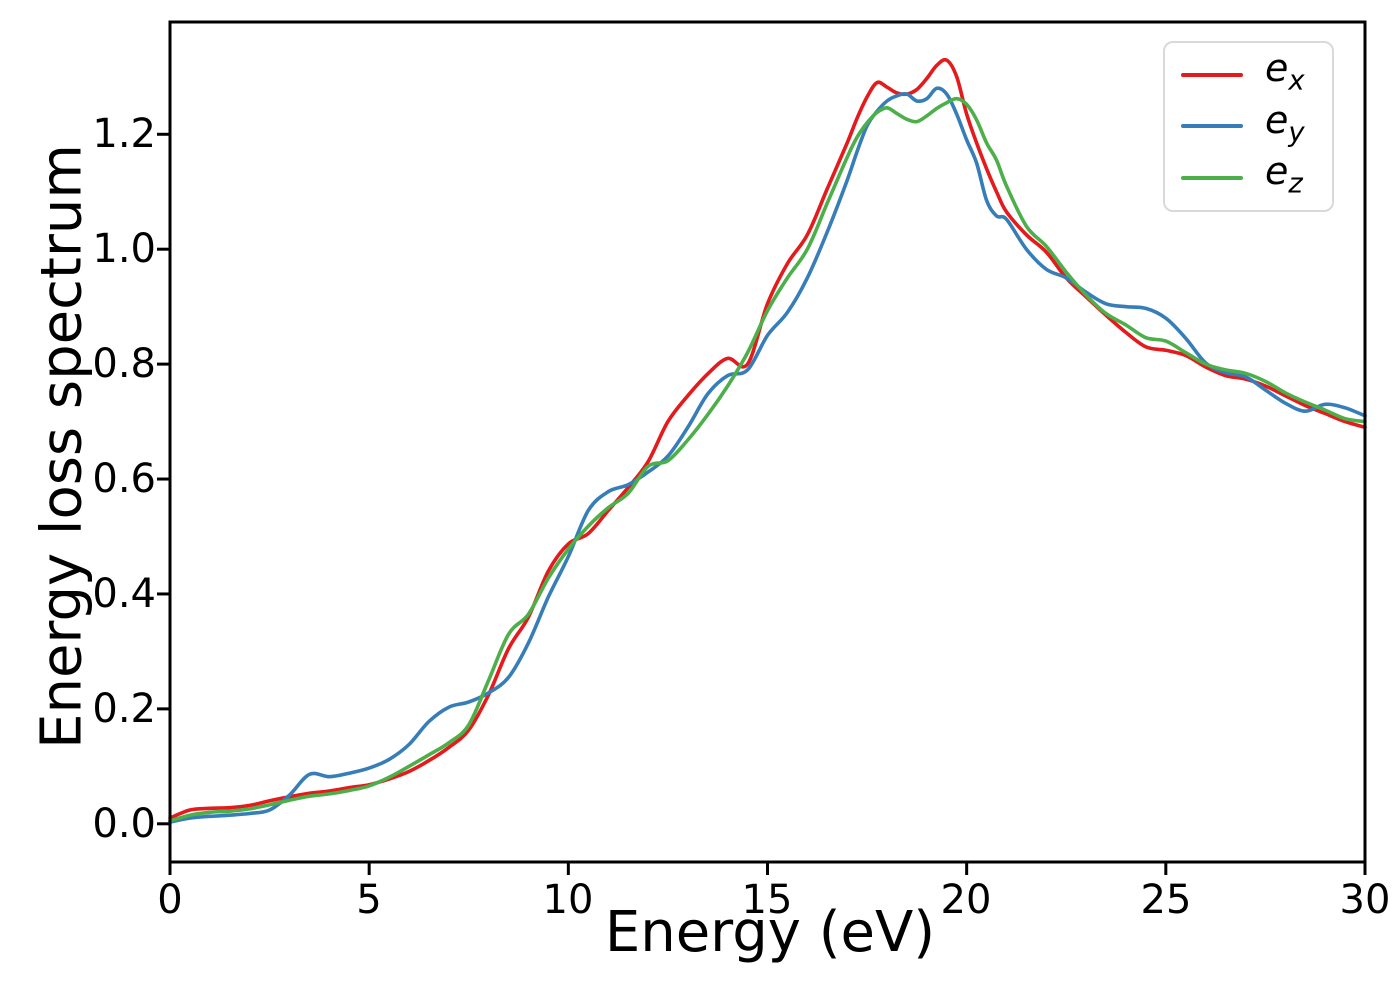 This screenshot has height=1000, width=1400. What do you see at coordinates (124, 479) in the screenshot?
I see `y-tick-label-0.6: 0.6` at bounding box center [124, 479].